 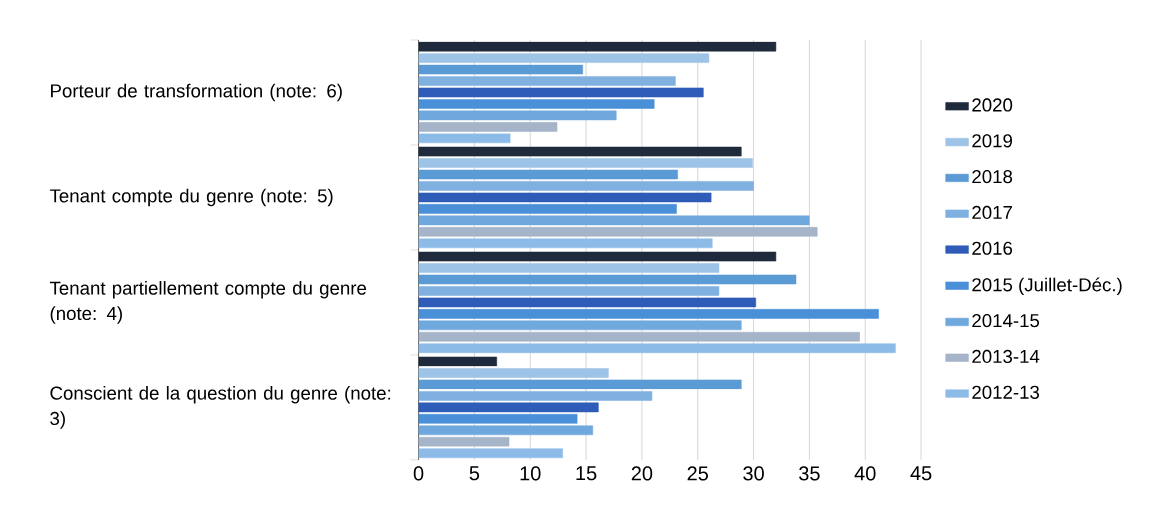 I want to click on y-tick-label: Tenant compte du genre (note: 5), so click(x=191, y=197).